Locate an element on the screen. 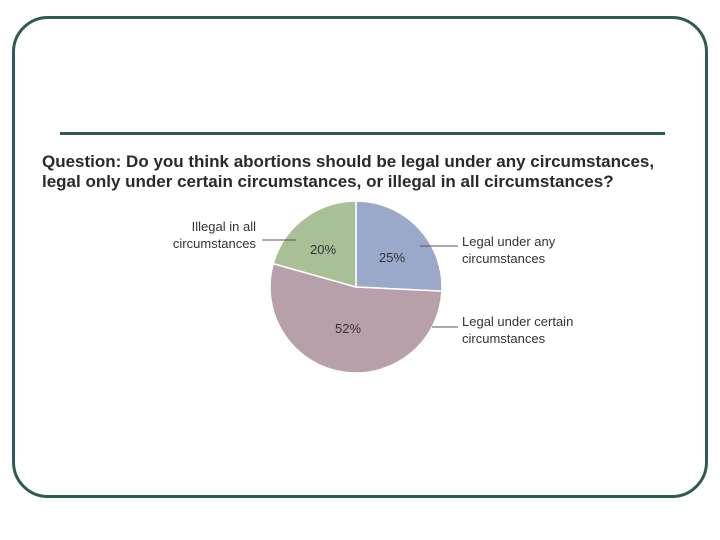  title-divider is located at coordinates (362, 133).